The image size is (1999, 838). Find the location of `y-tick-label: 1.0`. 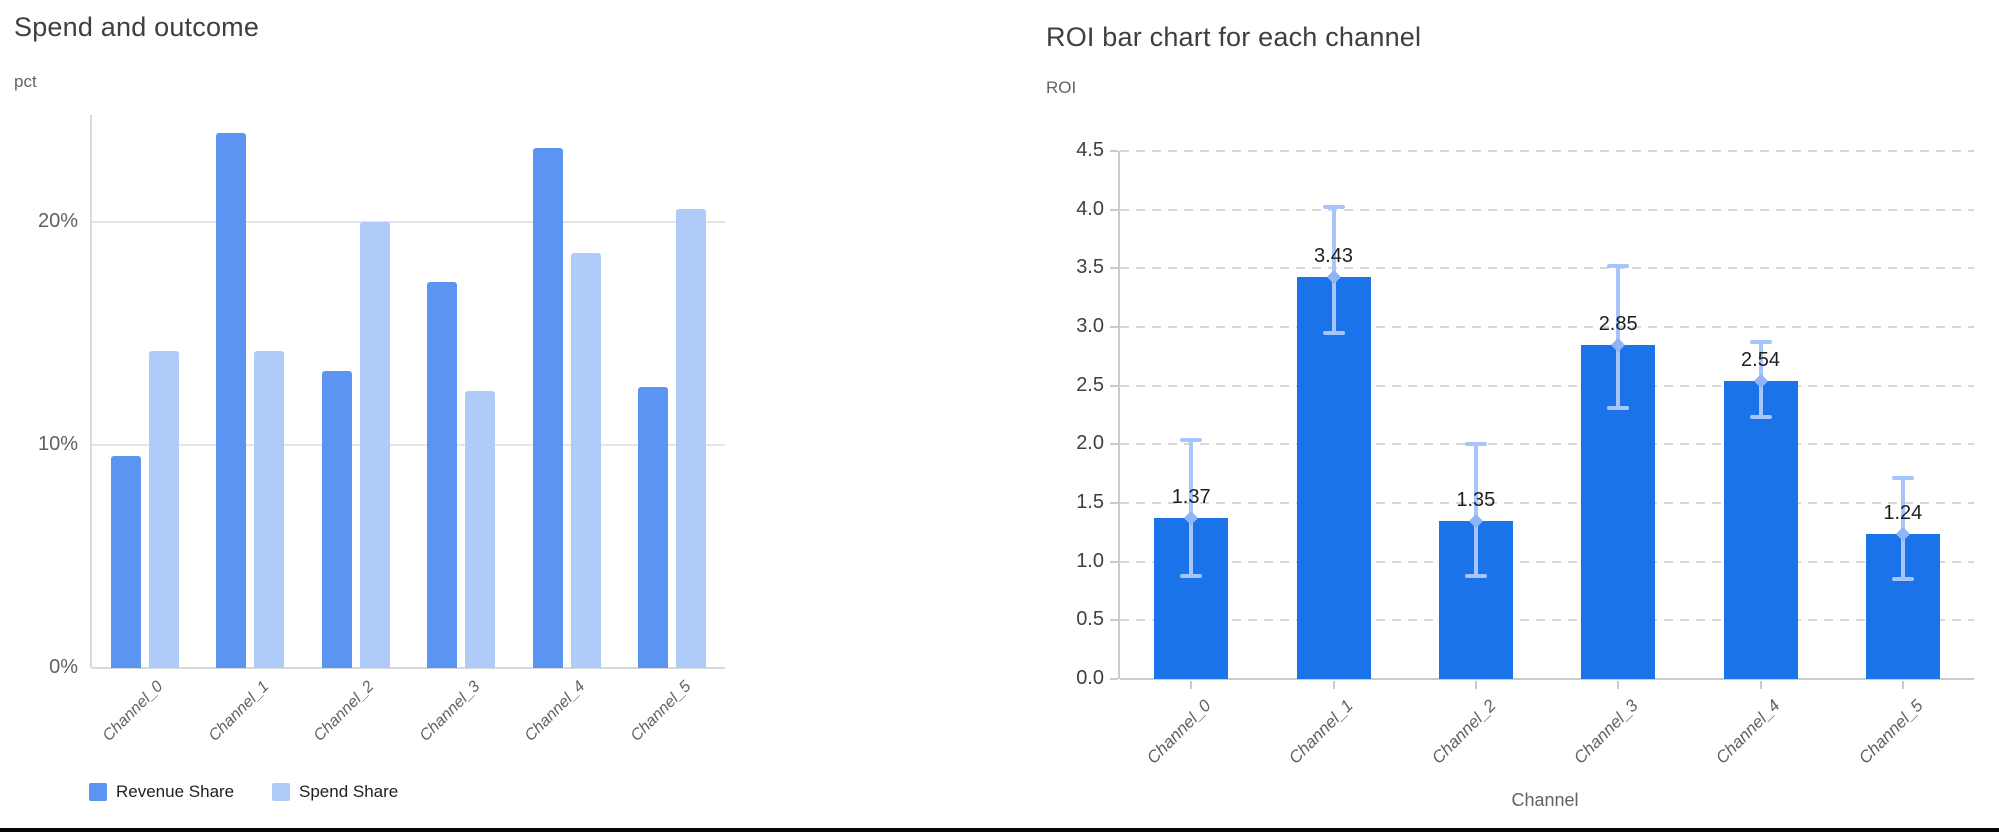

y-tick-label: 1.0 is located at coordinates (1090, 560).